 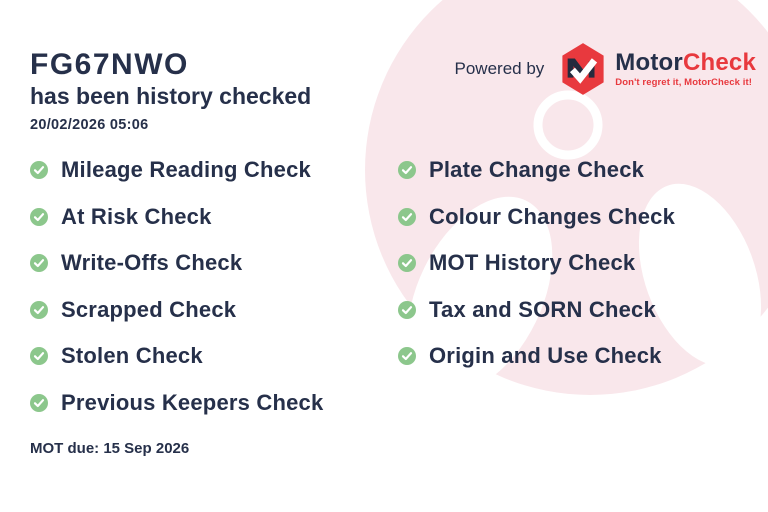 What do you see at coordinates (132, 356) in the screenshot?
I see `check-label: Stolen Check` at bounding box center [132, 356].